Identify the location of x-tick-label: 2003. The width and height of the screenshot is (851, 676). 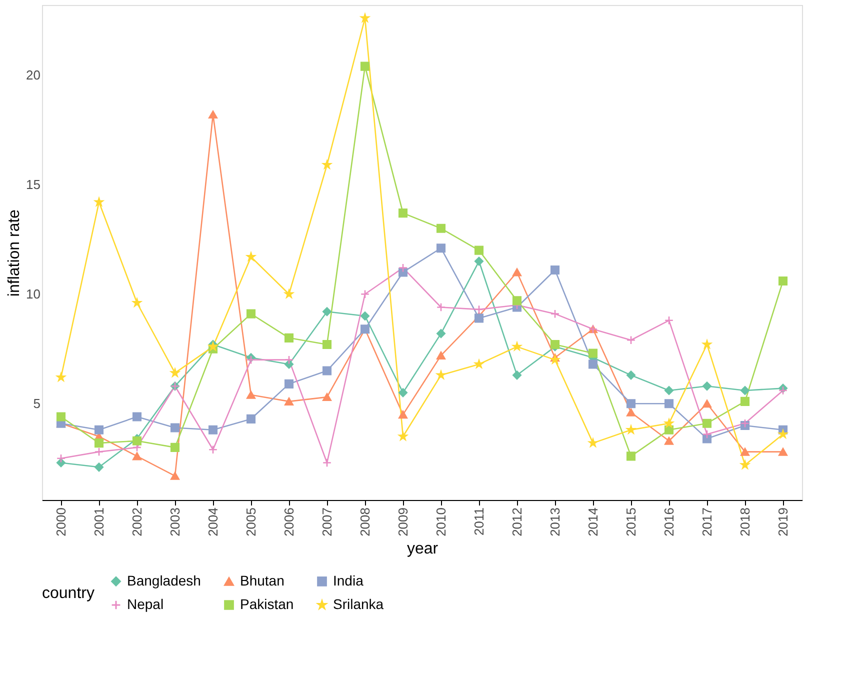
(175, 522).